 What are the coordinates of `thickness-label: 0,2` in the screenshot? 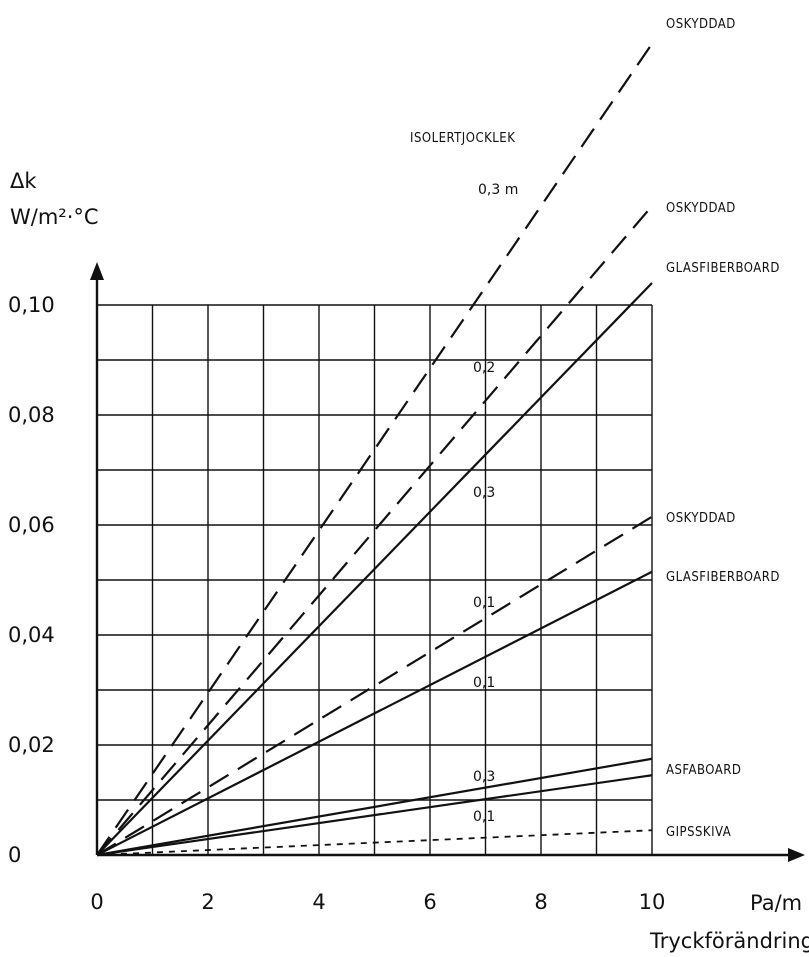 It's located at (484, 368).